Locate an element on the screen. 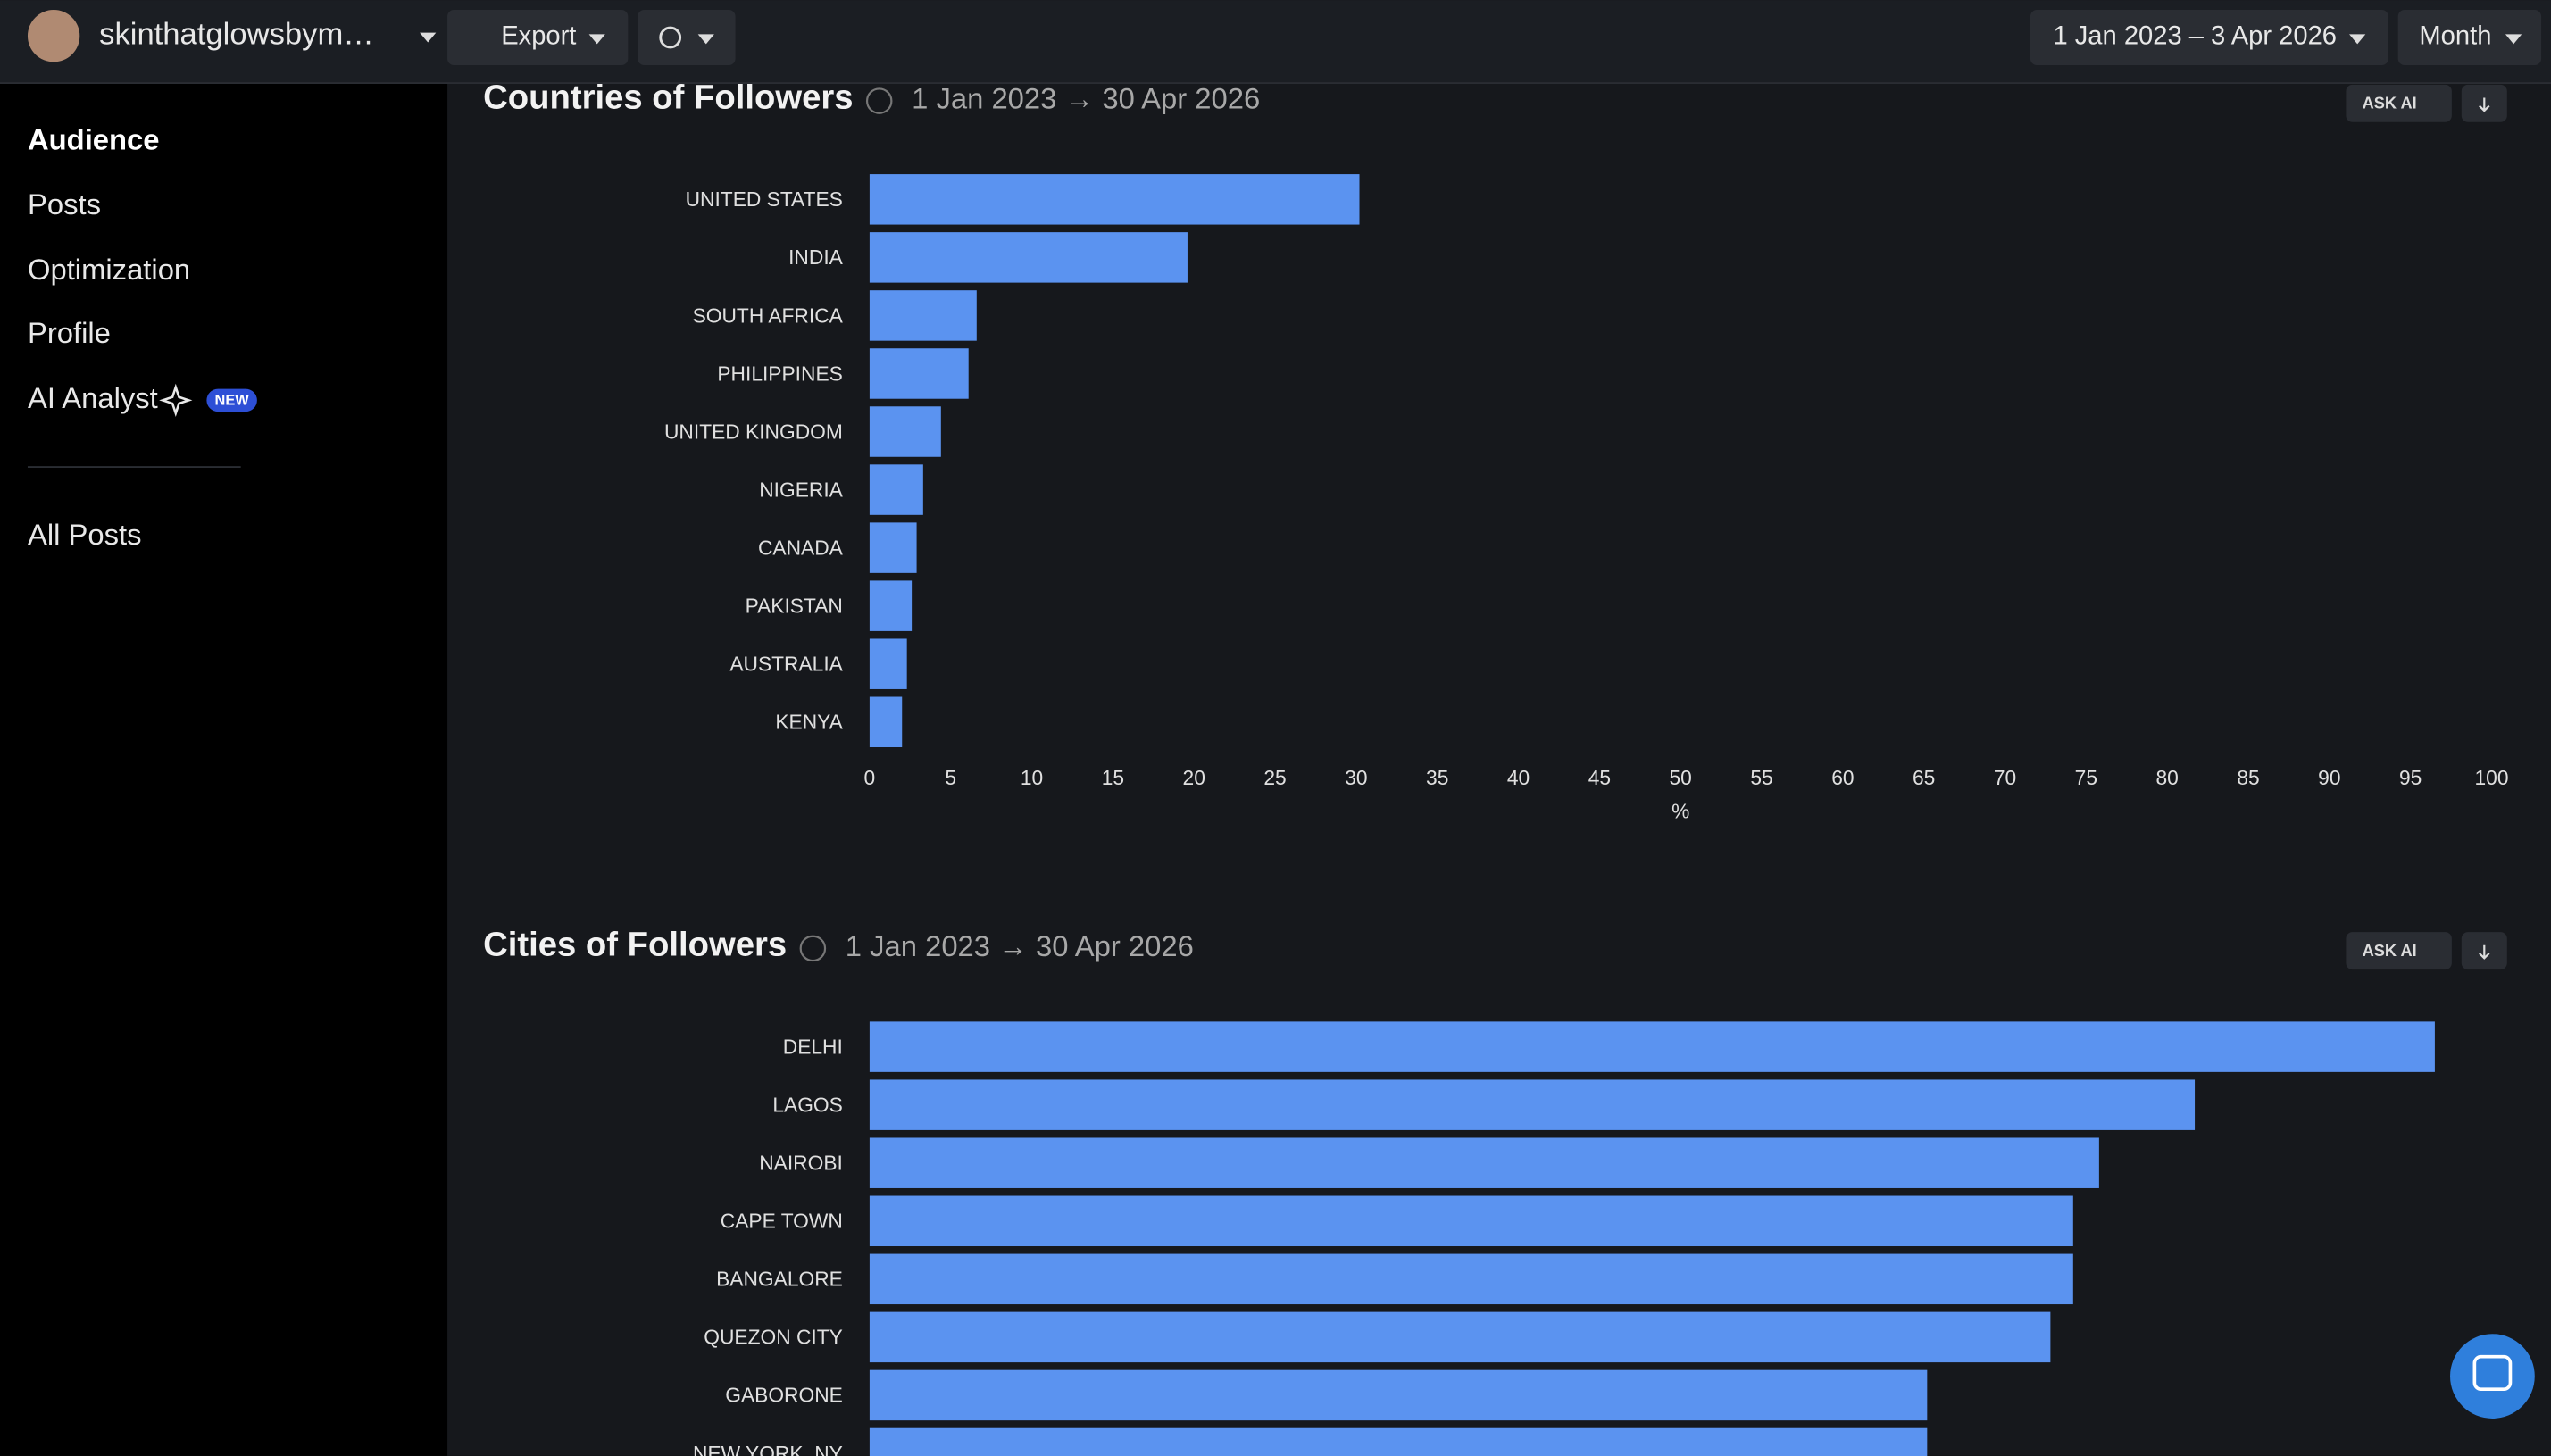 The image size is (2551, 1456). x-tick-label: 75 is located at coordinates (2086, 778).